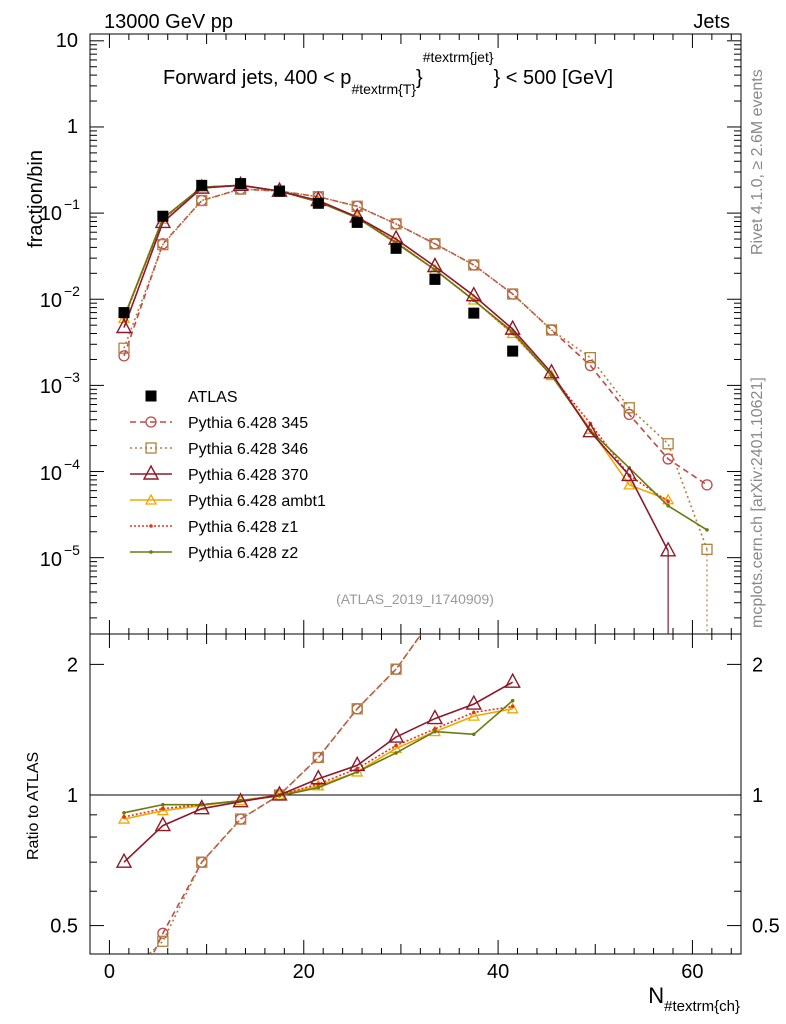  What do you see at coordinates (168, 22) in the screenshot?
I see `header-energy: 13000 GeV pp` at bounding box center [168, 22].